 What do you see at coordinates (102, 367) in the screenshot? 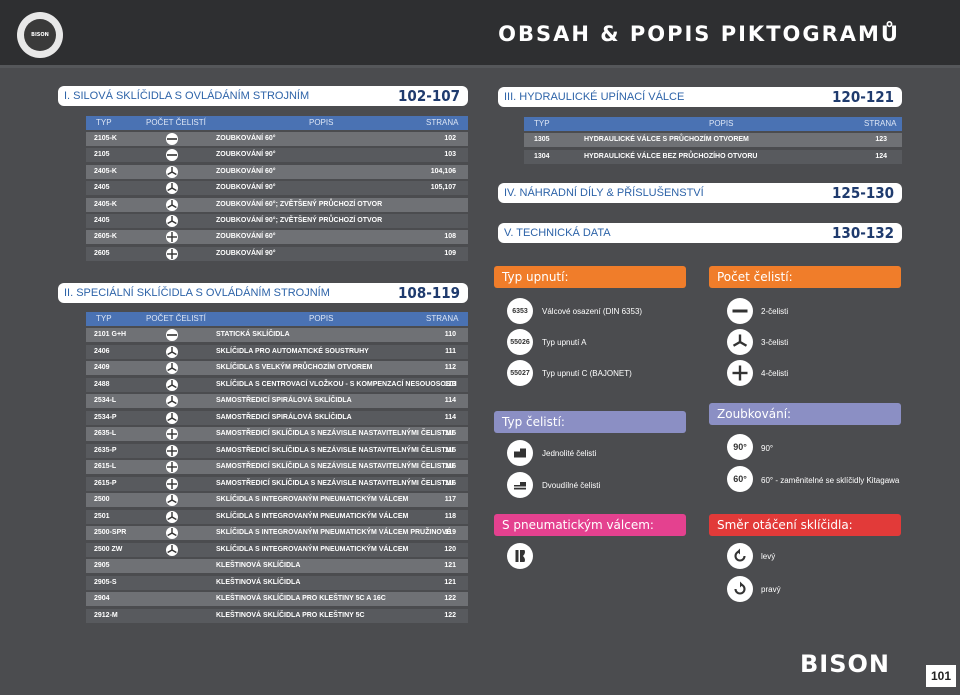
I see `cell-typ: 2409` at bounding box center [102, 367].